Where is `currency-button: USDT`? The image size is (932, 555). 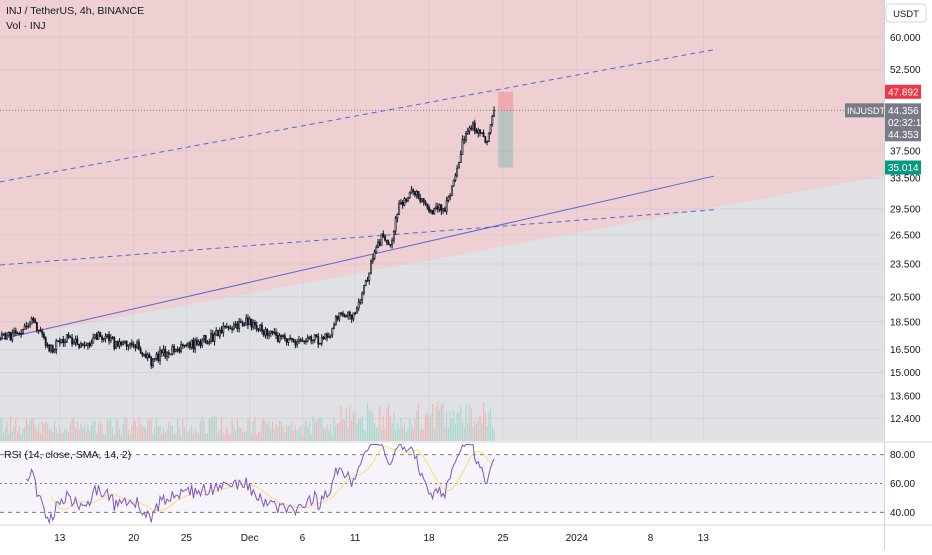 currency-button: USDT is located at coordinates (906, 13).